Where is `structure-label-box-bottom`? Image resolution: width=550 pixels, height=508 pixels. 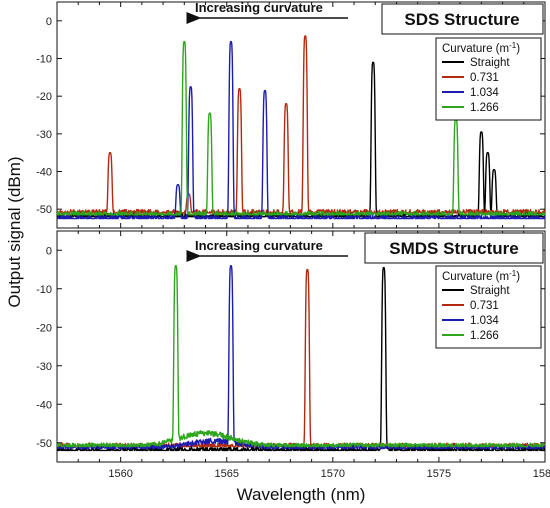
structure-label-box-bottom is located at coordinates (454, 248).